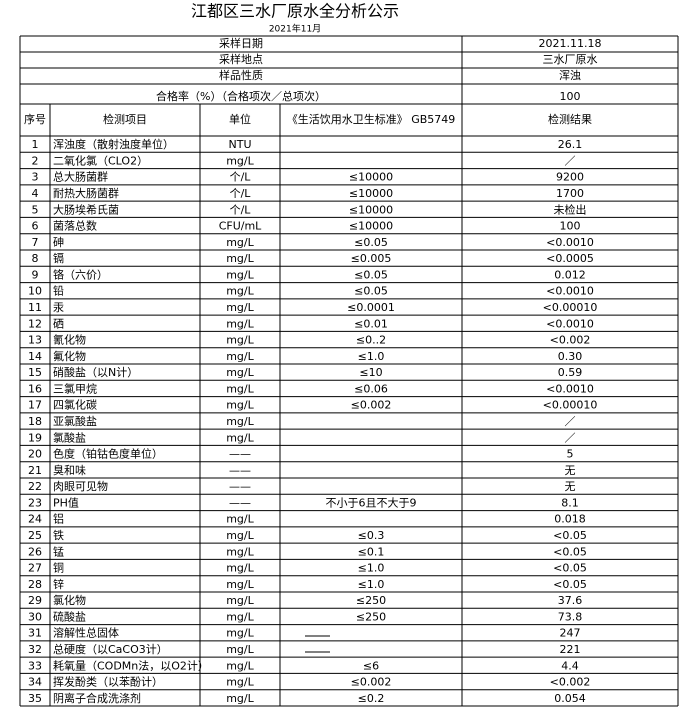 This screenshot has height=711, width=700. I want to click on cell: 0.30, so click(570, 356).